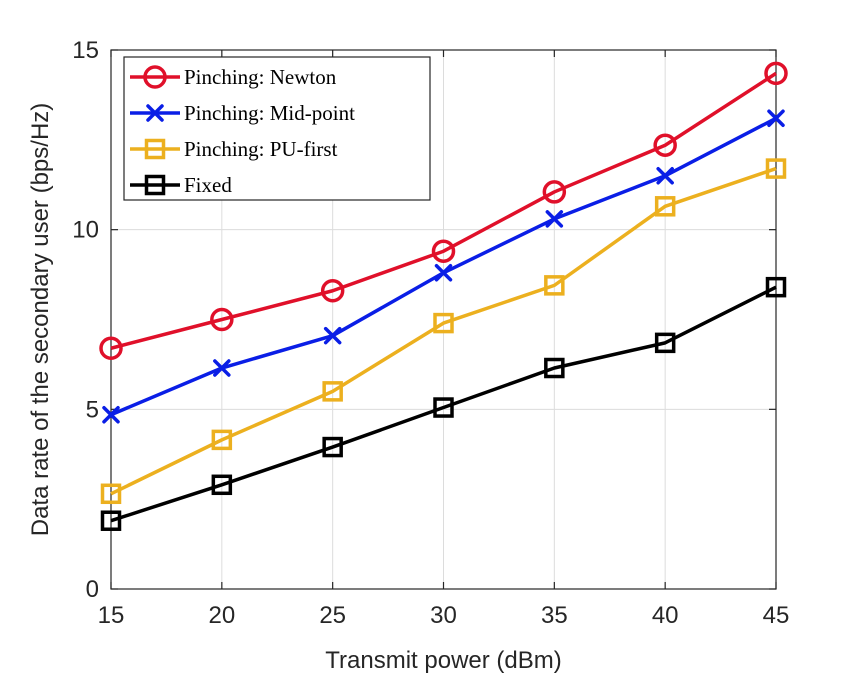  Describe the element at coordinates (665, 615) in the screenshot. I see `x-tick-label: 40` at that location.